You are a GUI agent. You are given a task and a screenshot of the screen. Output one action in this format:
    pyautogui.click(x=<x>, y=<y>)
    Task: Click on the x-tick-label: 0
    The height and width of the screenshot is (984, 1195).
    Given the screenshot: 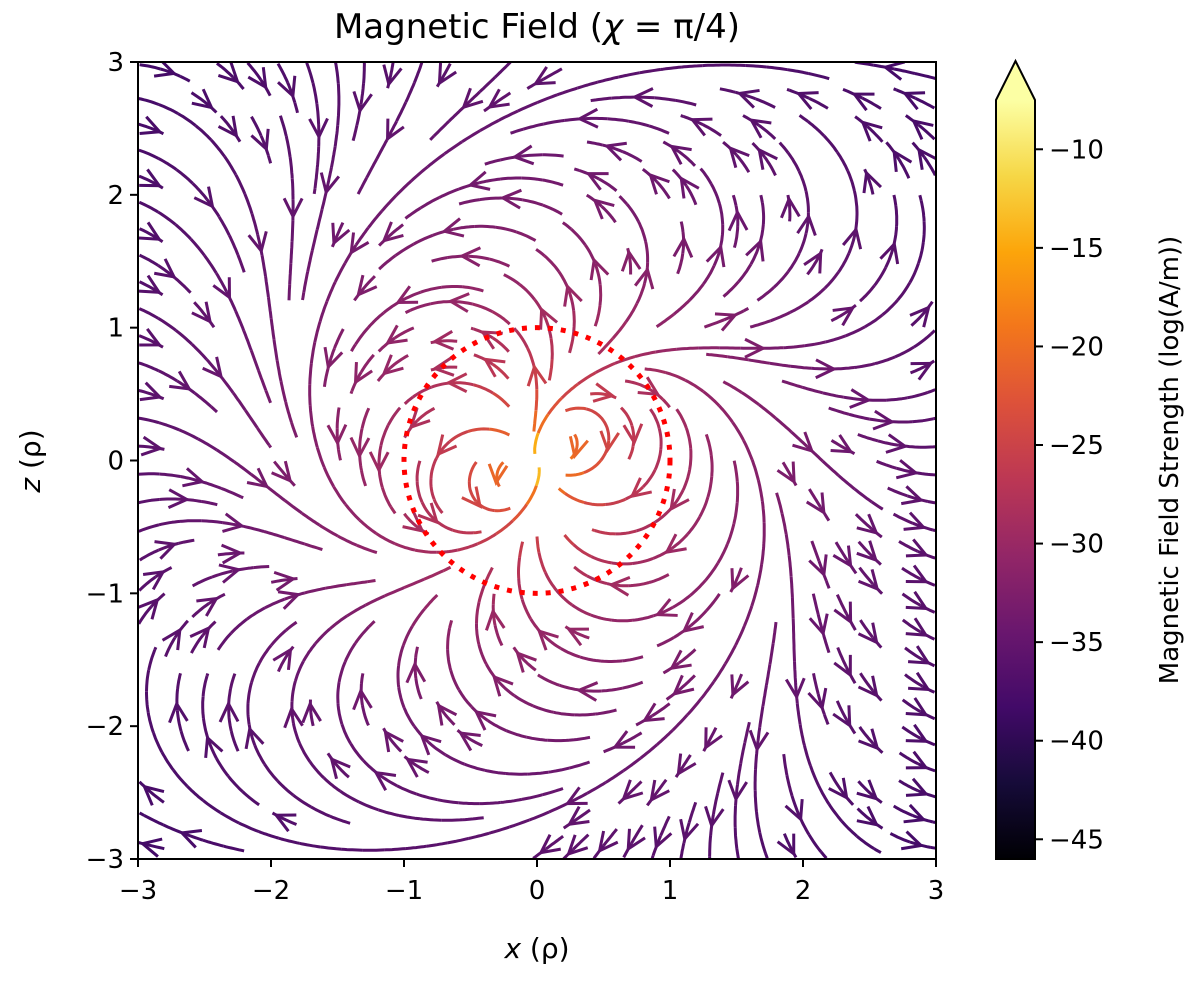 What is the action you would take?
    pyautogui.click(x=537, y=891)
    